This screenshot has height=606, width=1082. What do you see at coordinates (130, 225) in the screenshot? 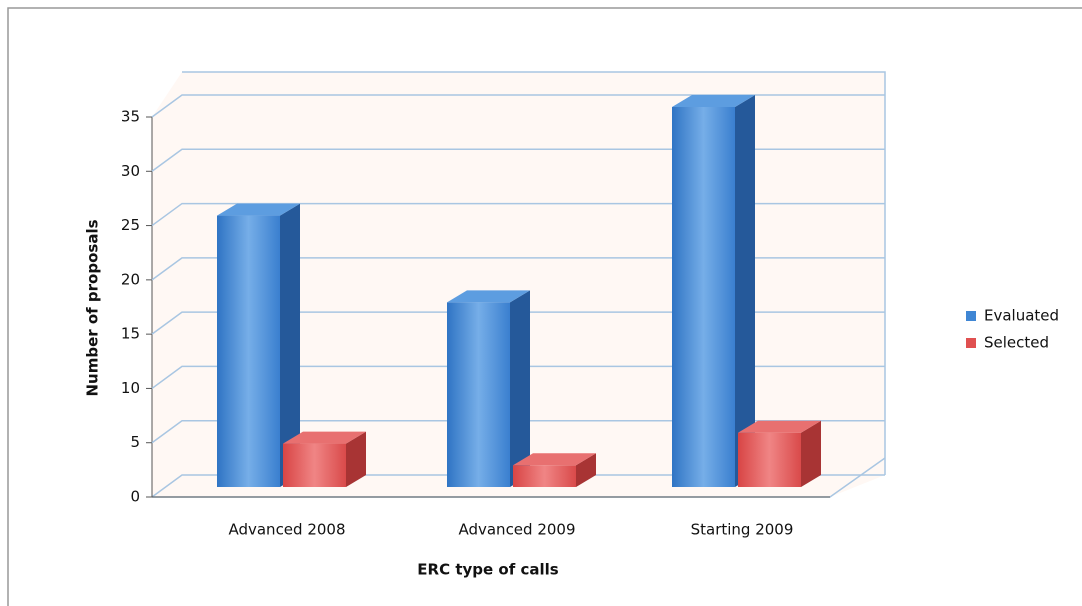
I see `y-tick-label: 25` at bounding box center [130, 225].